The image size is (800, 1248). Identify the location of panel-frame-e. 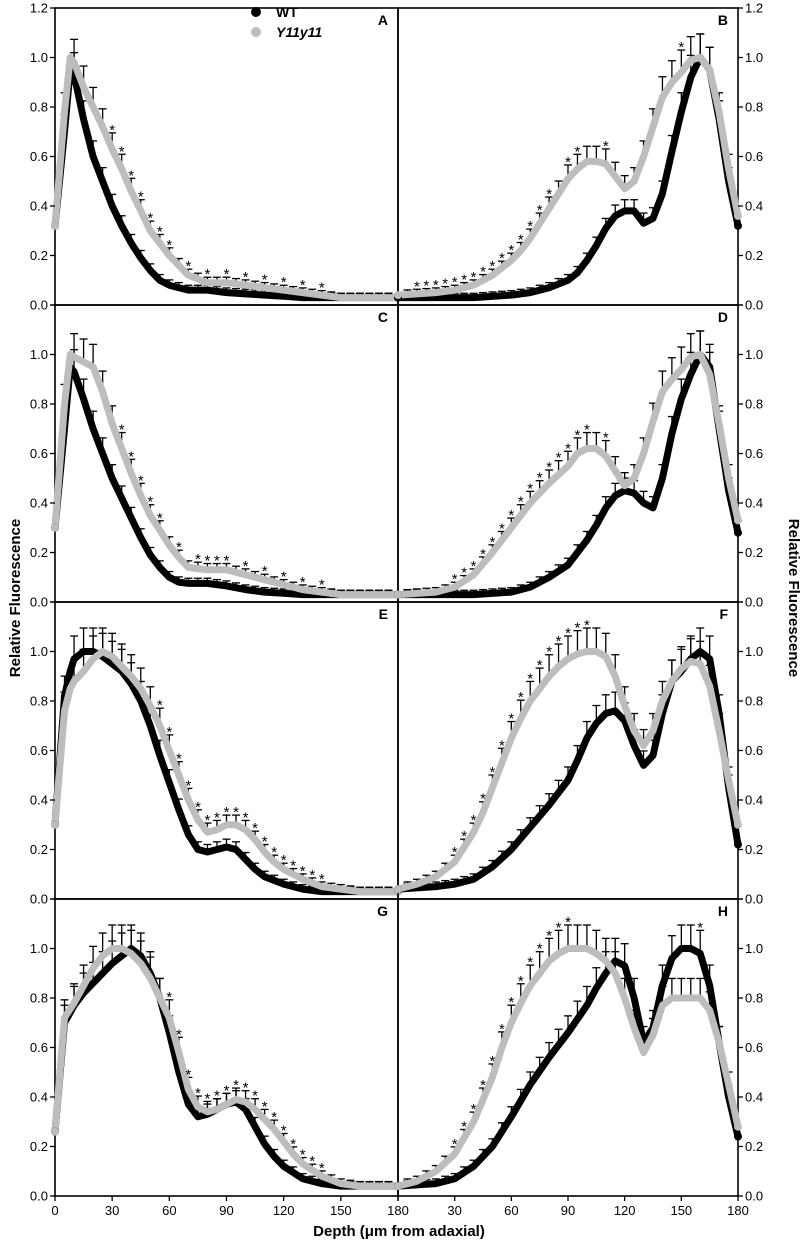
(226, 750).